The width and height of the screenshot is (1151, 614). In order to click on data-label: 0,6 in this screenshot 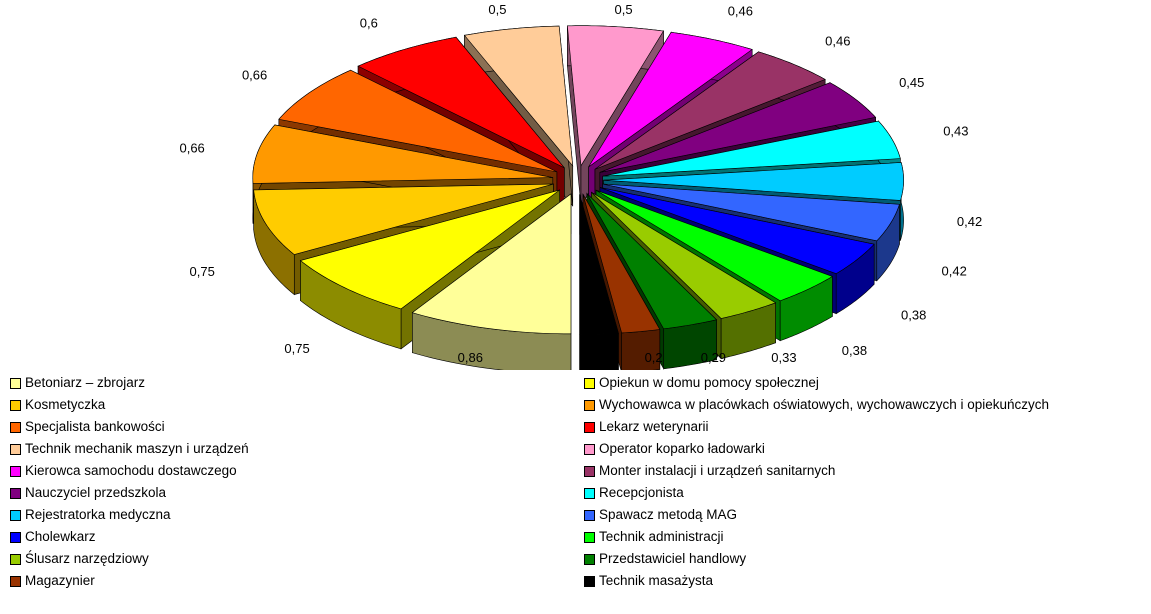, I will do `click(369, 22)`.